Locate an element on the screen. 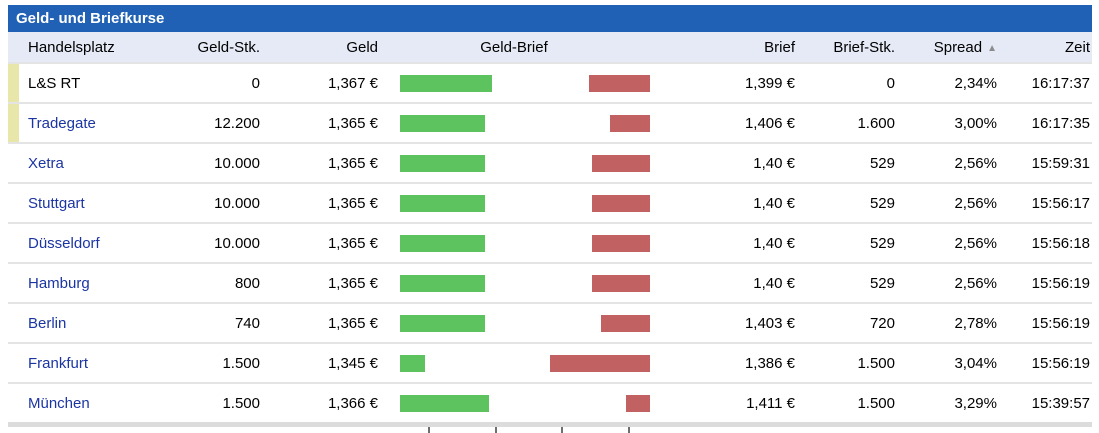 The height and width of the screenshot is (433, 1099). ask-qty-cell: 720 is located at coordinates (845, 322).